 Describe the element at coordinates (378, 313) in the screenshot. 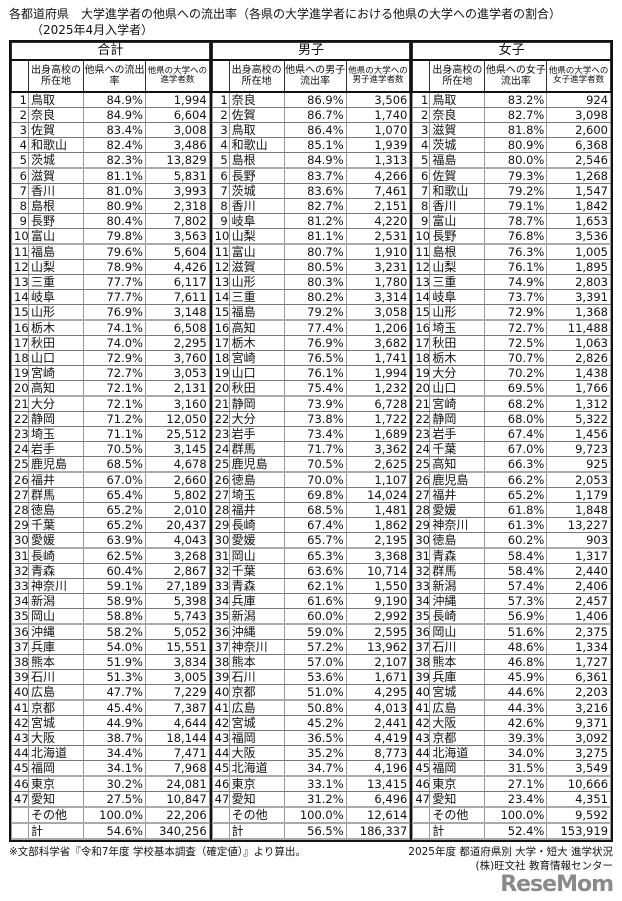

I see `student-count: 3,058` at that location.